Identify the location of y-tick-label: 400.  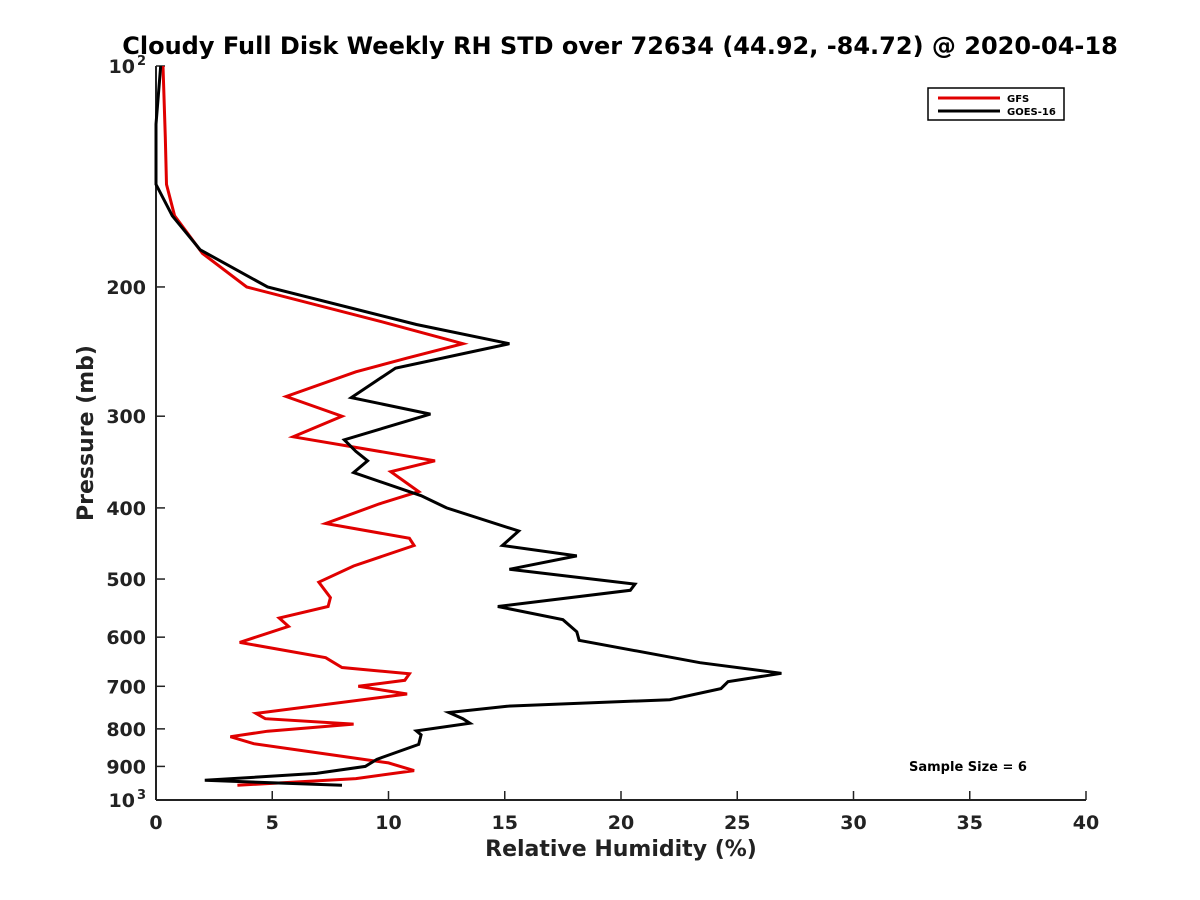
(126, 509).